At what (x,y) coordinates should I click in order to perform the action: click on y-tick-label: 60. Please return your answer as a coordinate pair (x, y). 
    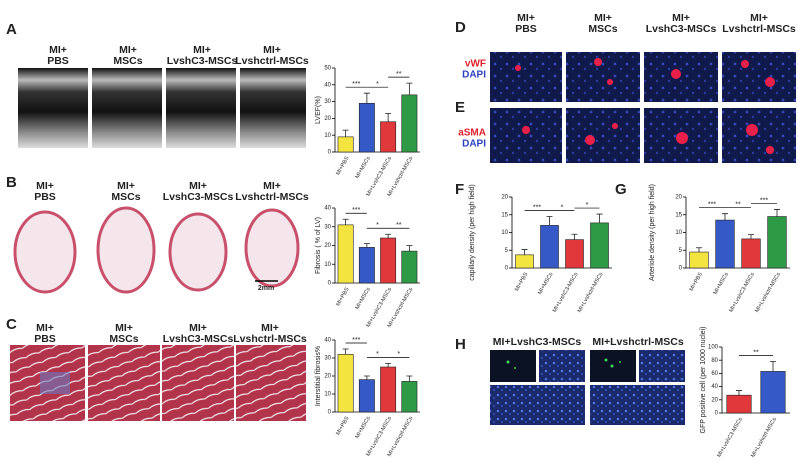
    Looking at the image, I should click on (714, 374).